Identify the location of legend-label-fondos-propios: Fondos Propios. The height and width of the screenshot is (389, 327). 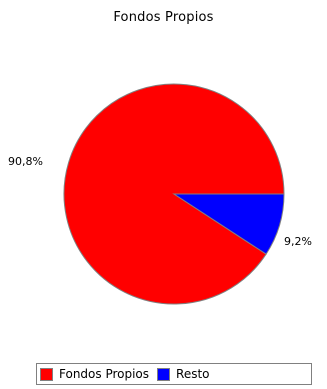
(104, 374).